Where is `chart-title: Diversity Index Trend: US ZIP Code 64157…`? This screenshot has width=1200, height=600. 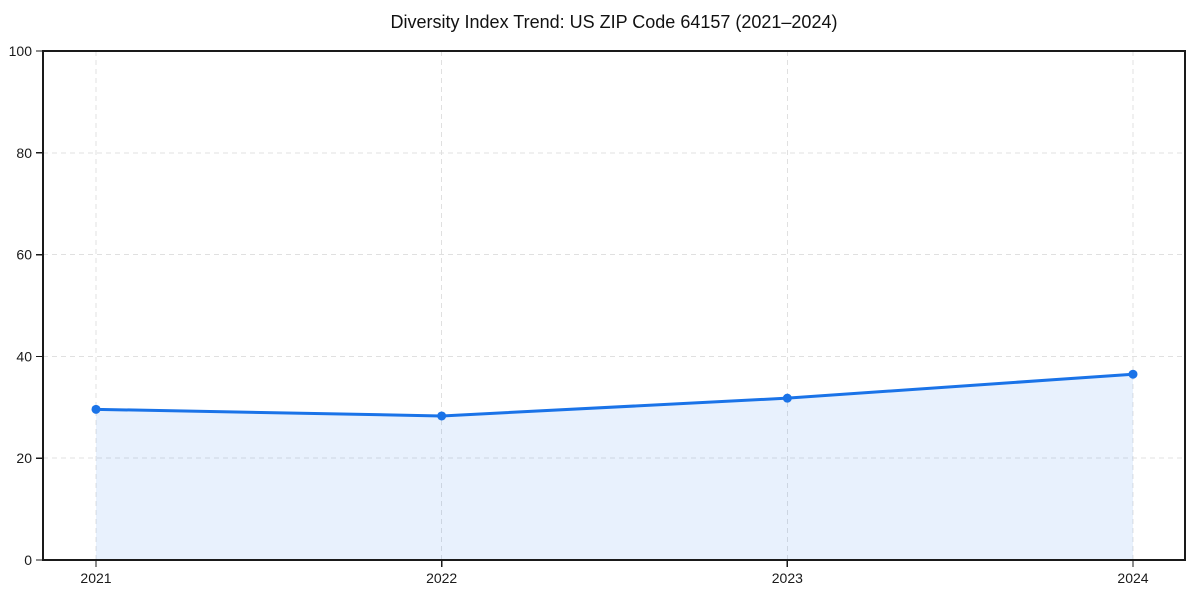 chart-title: Diversity Index Trend: US ZIP Code 64157… is located at coordinates (614, 22).